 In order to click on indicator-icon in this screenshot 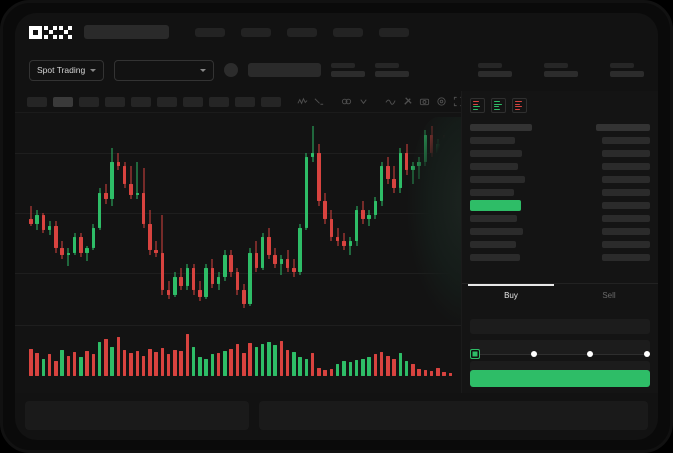, I will do `click(302, 101)`.